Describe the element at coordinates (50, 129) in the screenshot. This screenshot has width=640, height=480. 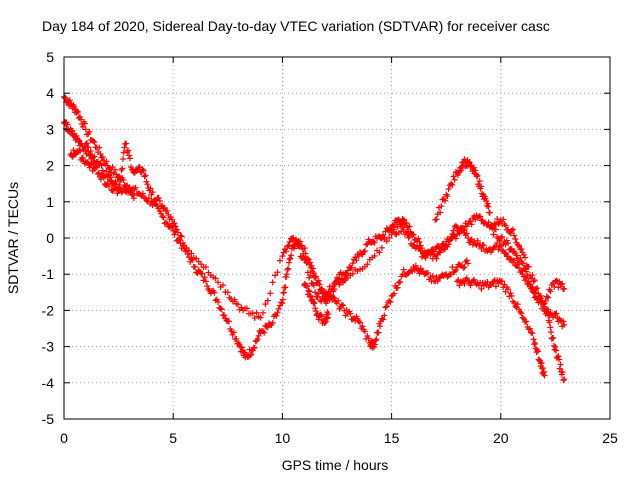
I see `y-tick-label: 3` at that location.